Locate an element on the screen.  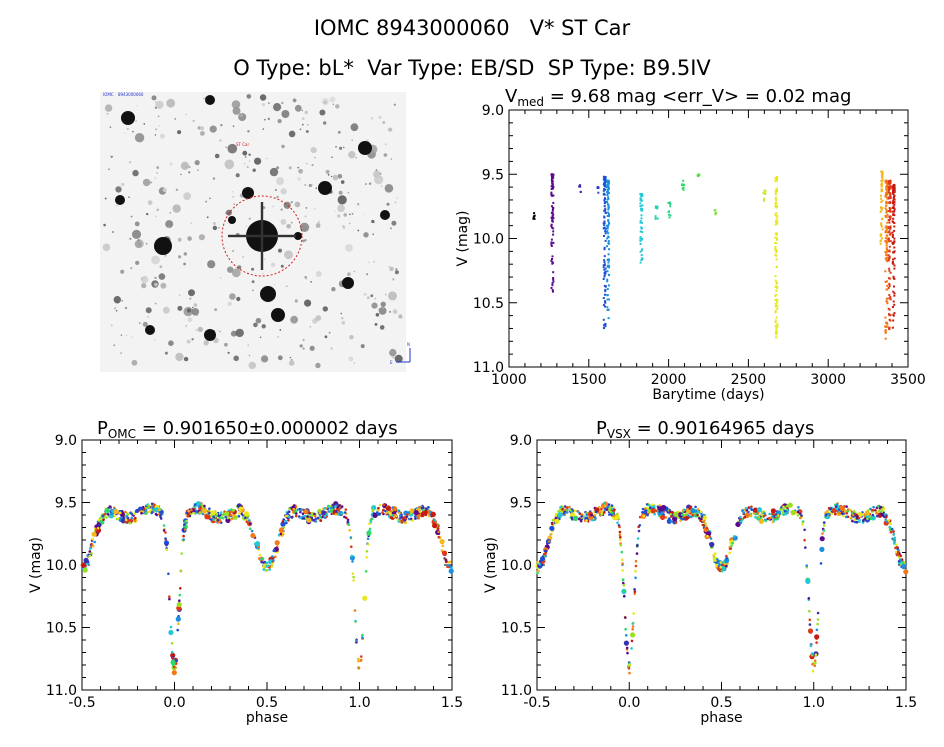
image-id-label: 8943000060 is located at coordinates (131, 94).